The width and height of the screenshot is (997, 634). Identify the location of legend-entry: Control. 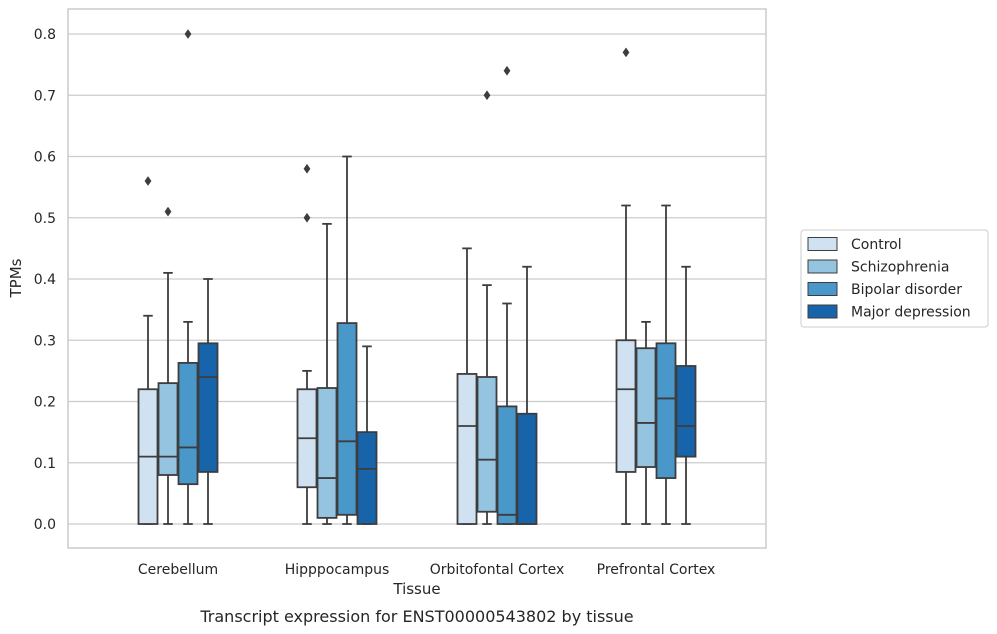
(876, 245).